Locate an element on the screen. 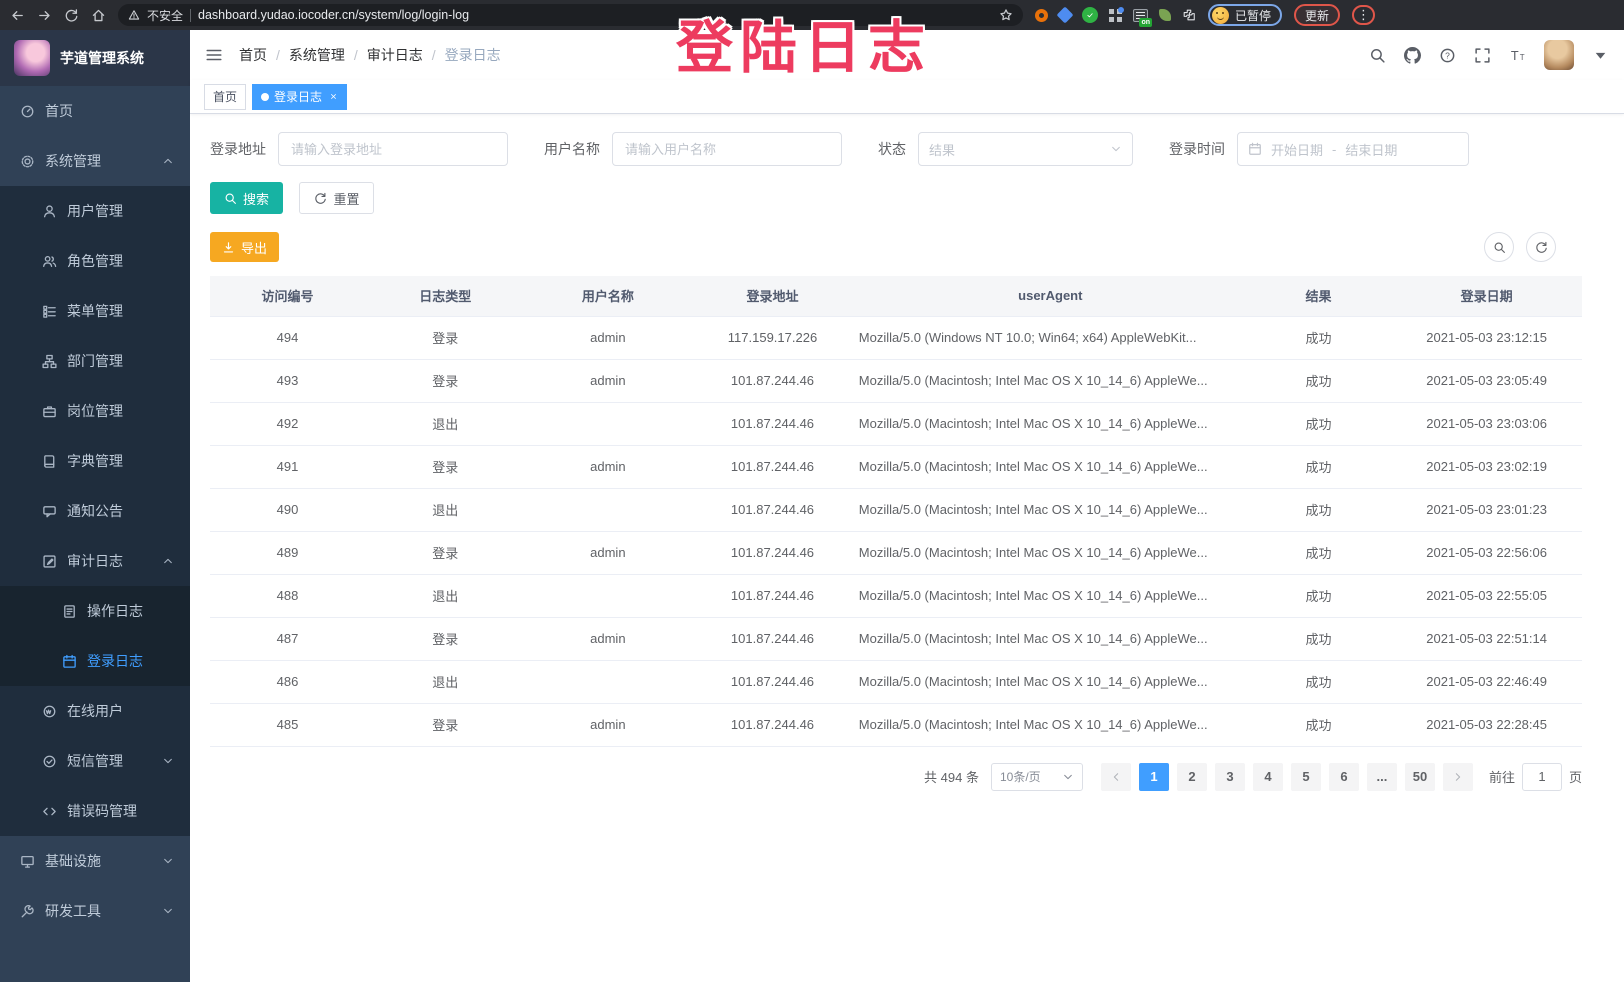 The image size is (1624, 982). login-address-input is located at coordinates (393, 149).